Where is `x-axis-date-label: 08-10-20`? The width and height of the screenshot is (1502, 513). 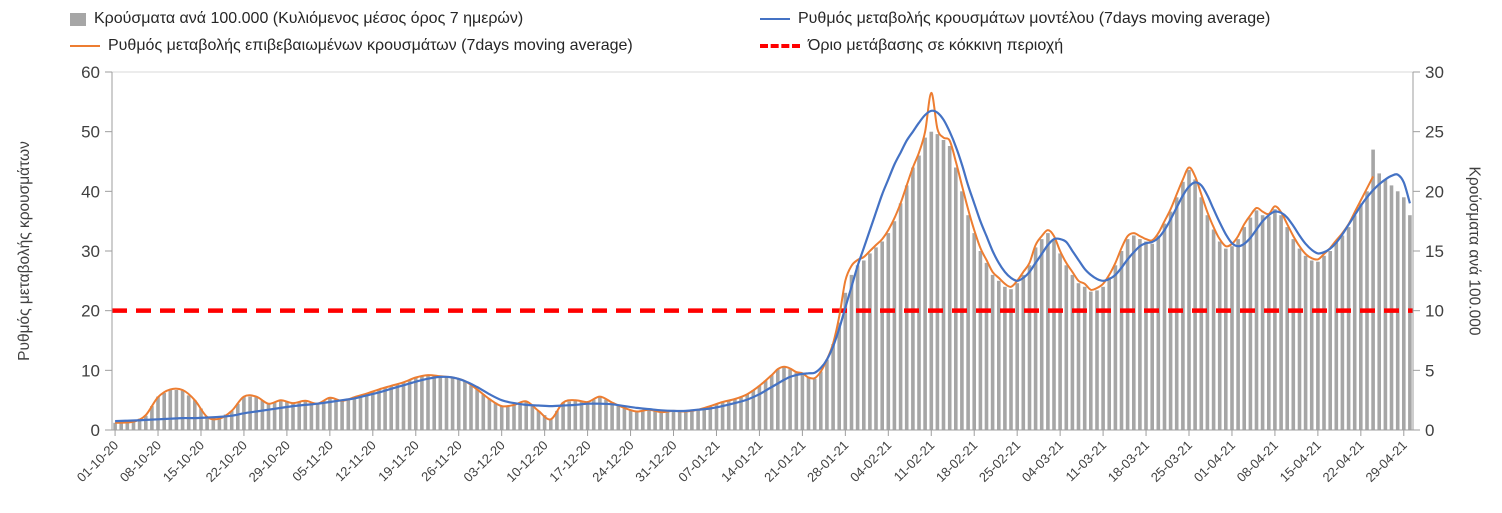 x-axis-date-label: 08-10-20 is located at coordinates (140, 461).